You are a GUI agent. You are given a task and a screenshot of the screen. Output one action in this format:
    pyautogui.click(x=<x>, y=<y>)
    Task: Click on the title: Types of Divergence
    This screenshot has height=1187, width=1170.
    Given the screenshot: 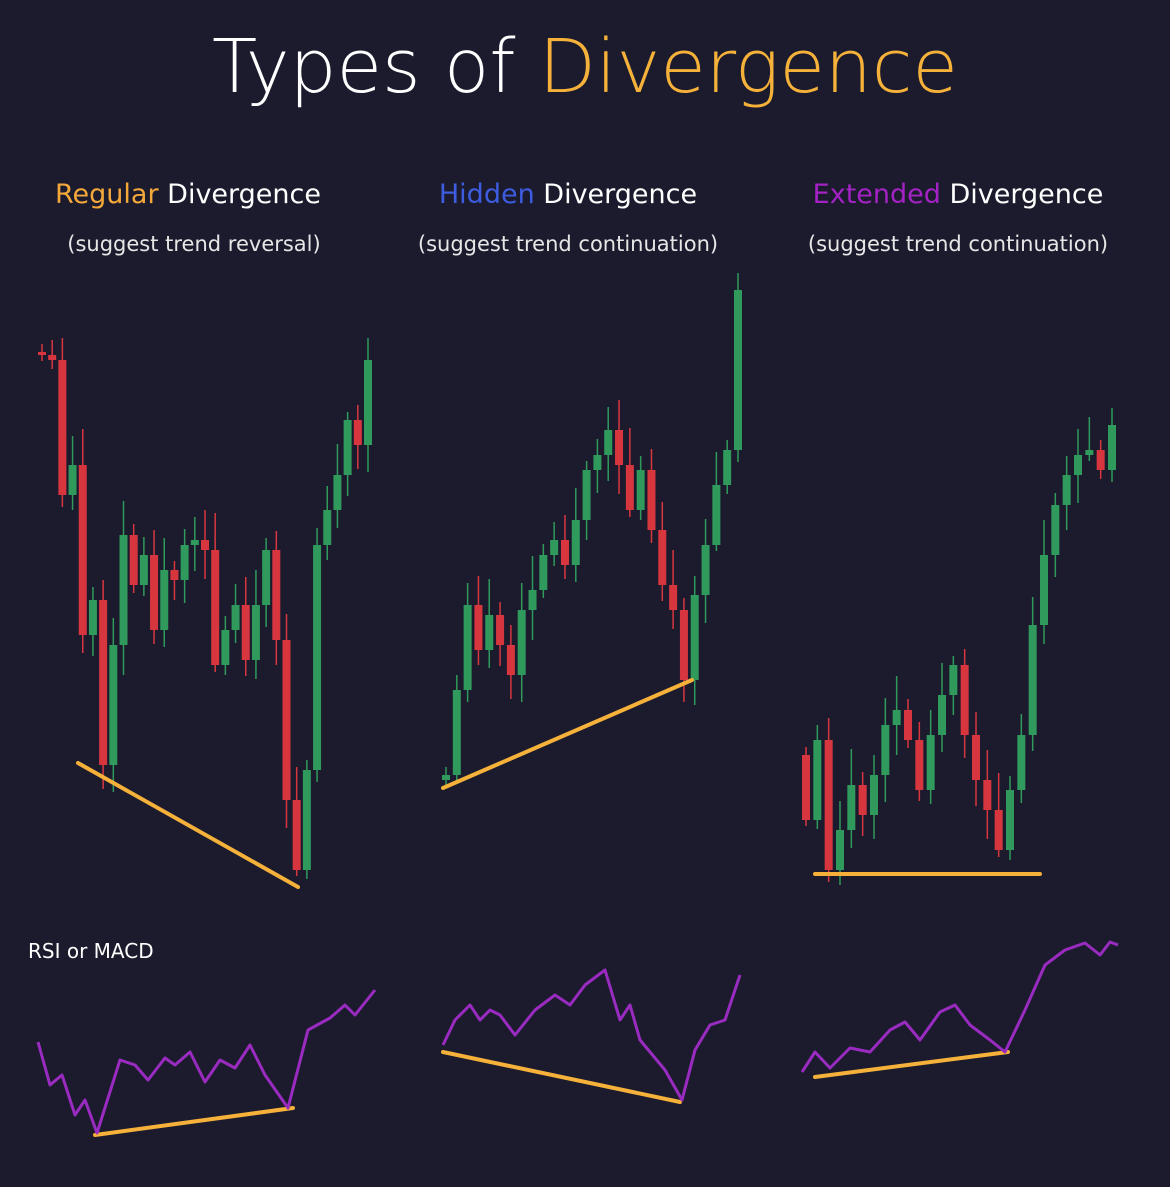 What is the action you would take?
    pyautogui.click(x=585, y=67)
    